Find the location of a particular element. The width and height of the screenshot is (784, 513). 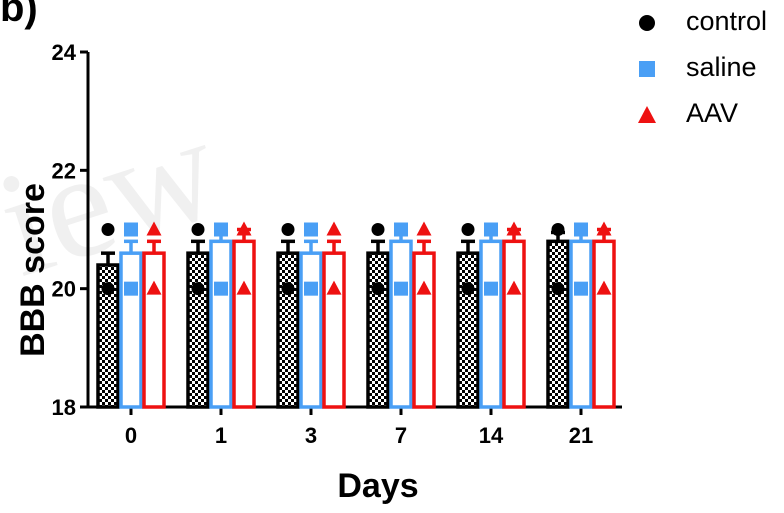

y-axis-label: BBB score is located at coordinates (33, 270).